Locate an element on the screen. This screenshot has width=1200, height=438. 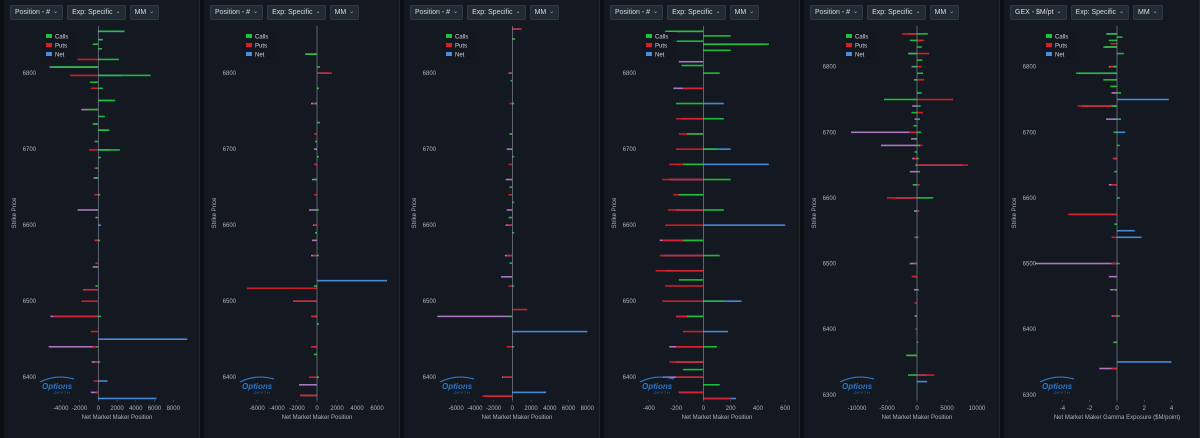
legend-label-calls: Calls is located at coordinates (461, 38).